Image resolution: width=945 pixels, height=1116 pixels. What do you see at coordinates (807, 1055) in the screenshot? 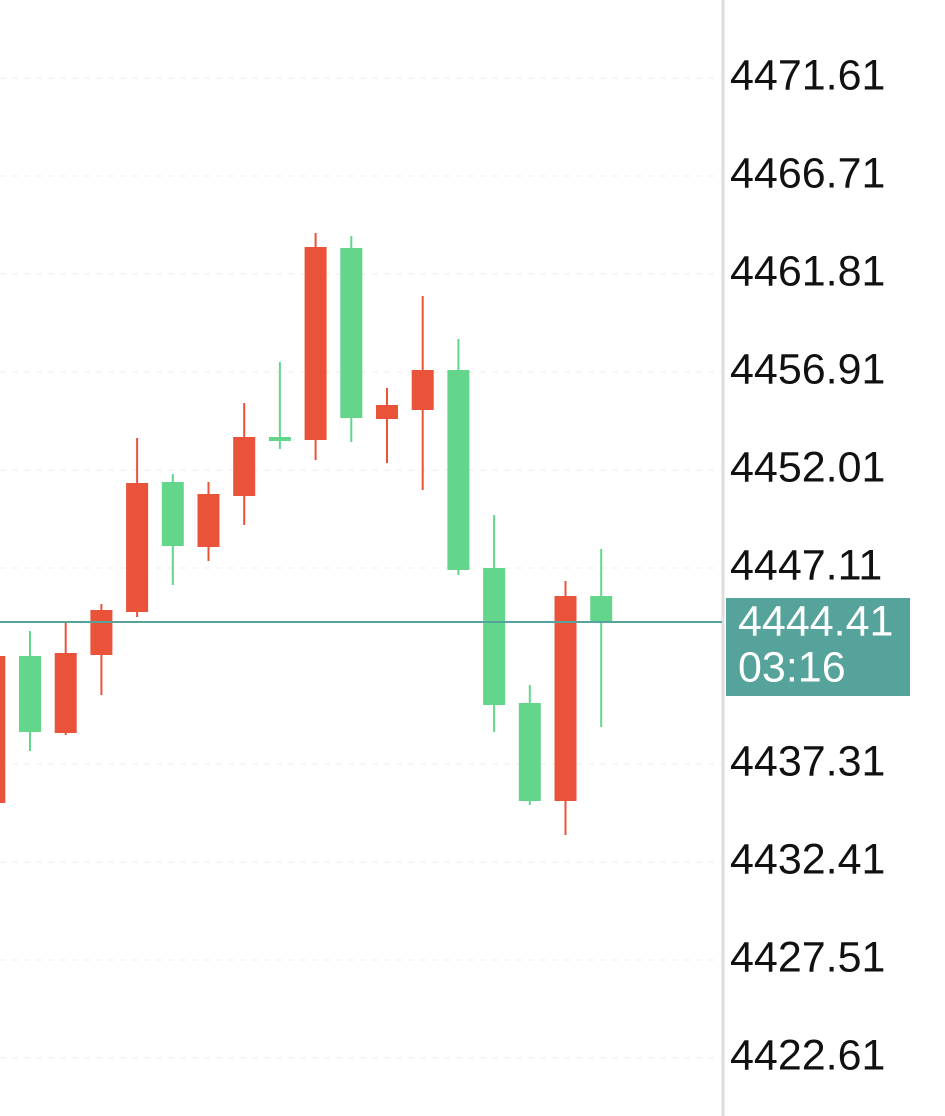
I see `y-tick-label: 4422.61` at bounding box center [807, 1055].